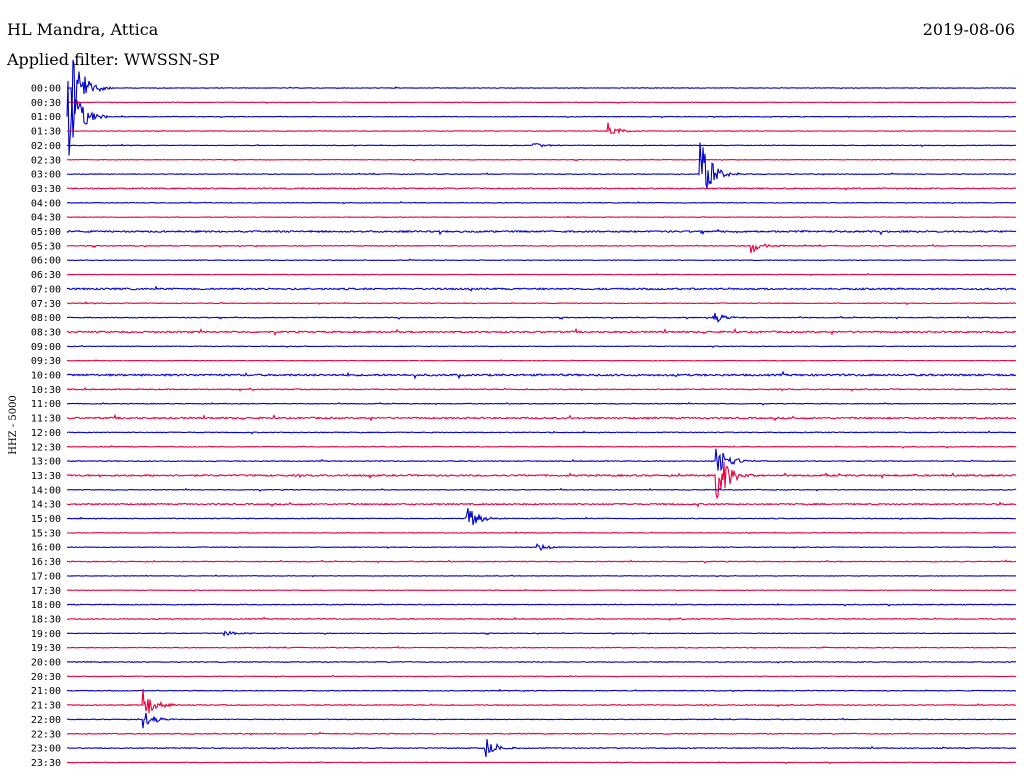  I want to click on time-label: 01:30, so click(46, 132).